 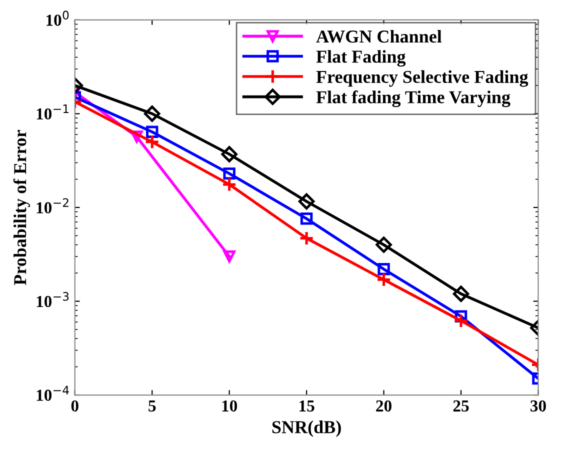 I want to click on y-tick-label: 10$^{−4}$, so click(x=52, y=393).